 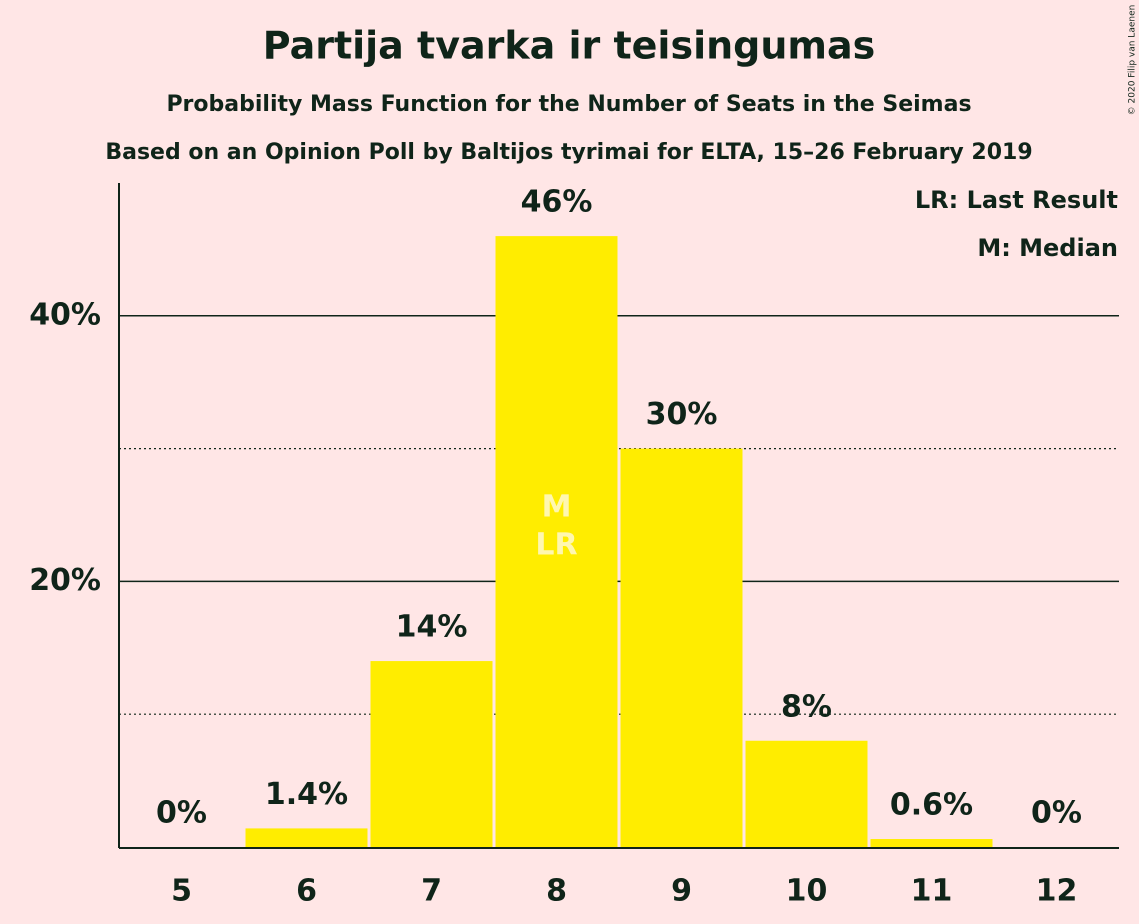 What do you see at coordinates (681, 891) in the screenshot?
I see `x-tick-label: 9` at bounding box center [681, 891].